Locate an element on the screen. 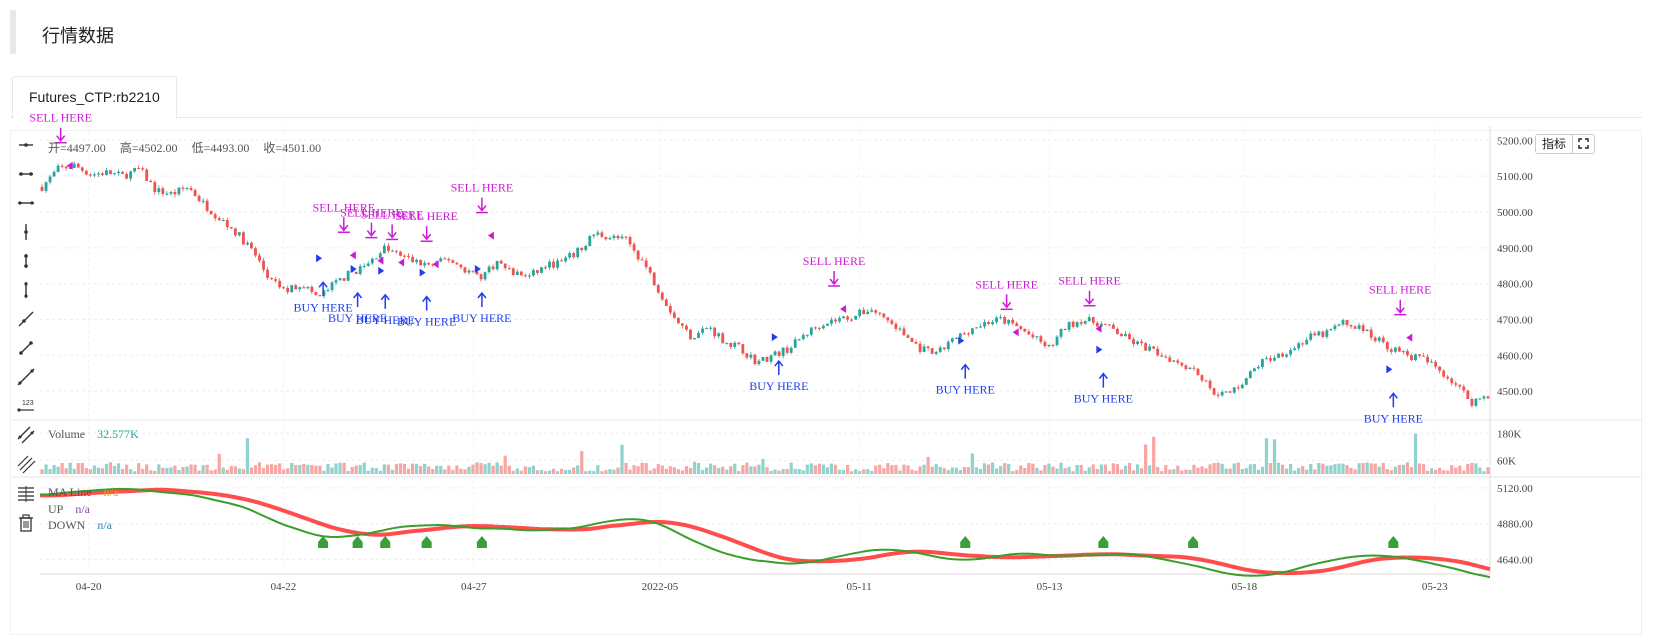 The width and height of the screenshot is (1661, 642). buy-arrow-head is located at coordinates (323, 284).